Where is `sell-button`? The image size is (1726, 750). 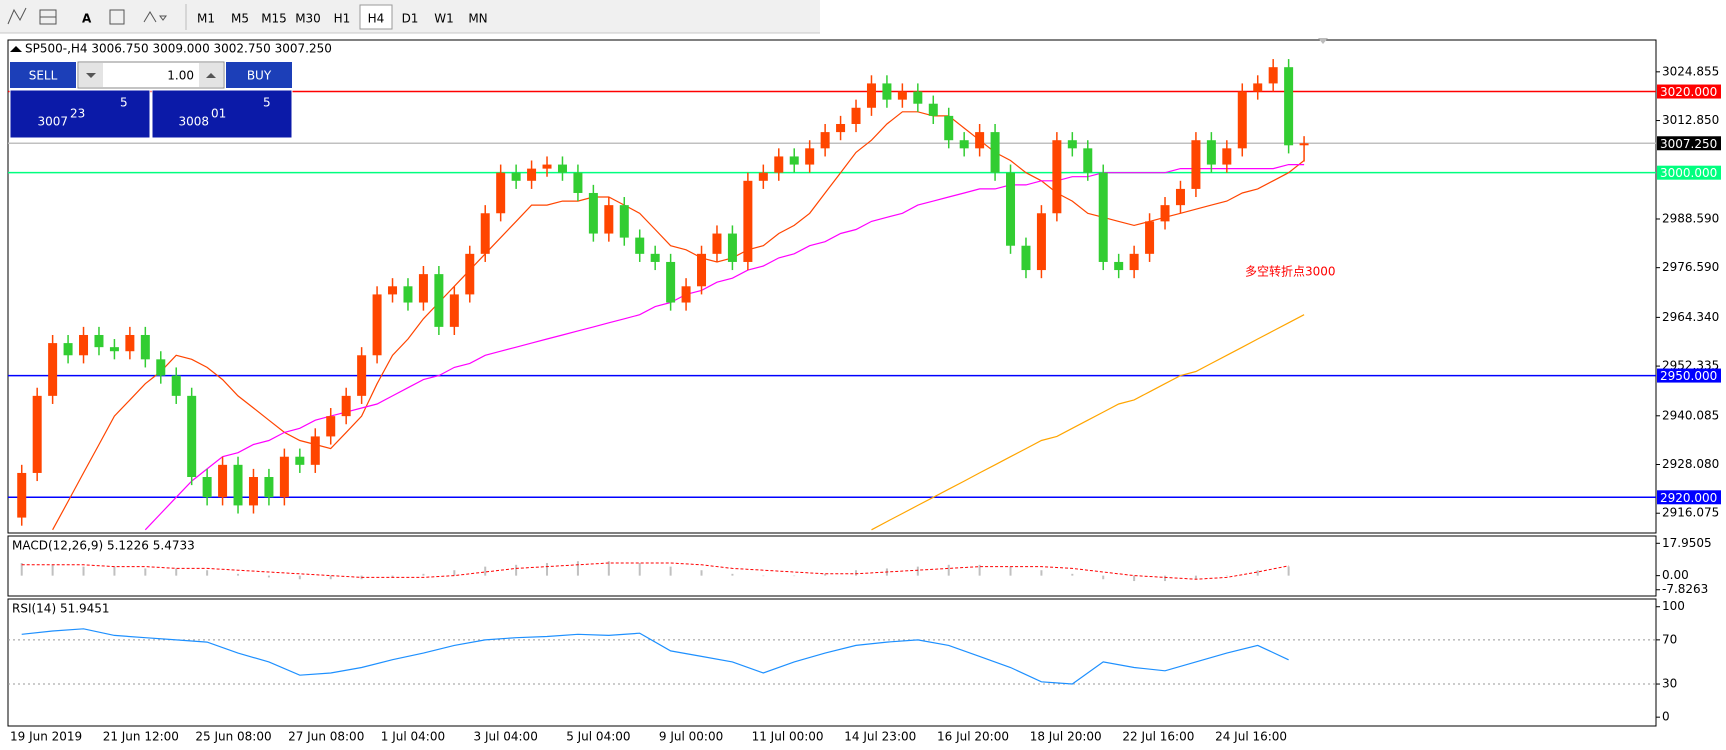
sell-button is located at coordinates (43, 75).